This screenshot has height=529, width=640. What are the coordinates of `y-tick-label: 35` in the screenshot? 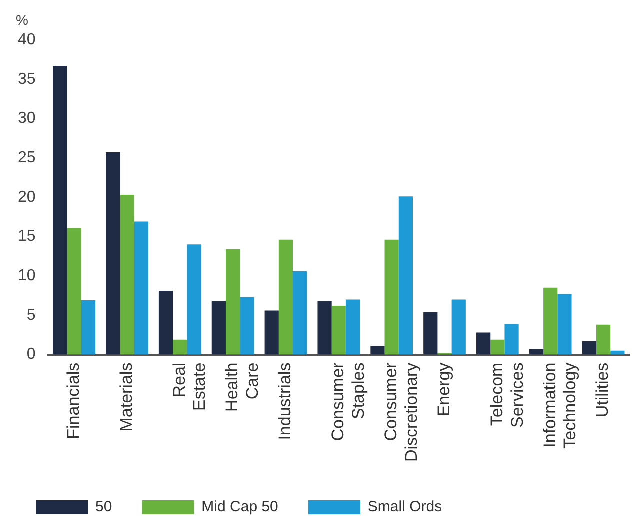 It's located at (27, 79).